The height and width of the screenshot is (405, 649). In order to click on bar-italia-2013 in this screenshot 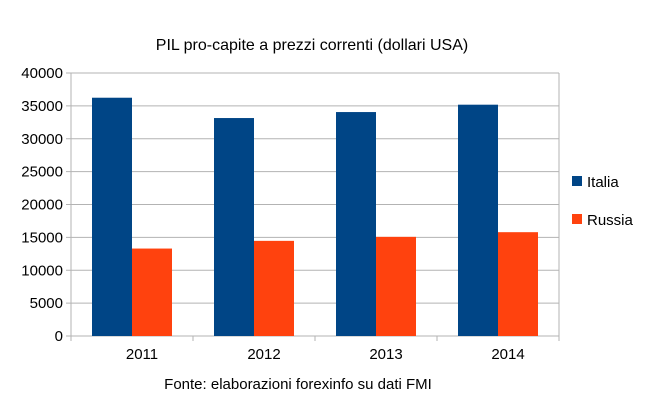, I will do `click(356, 224)`.